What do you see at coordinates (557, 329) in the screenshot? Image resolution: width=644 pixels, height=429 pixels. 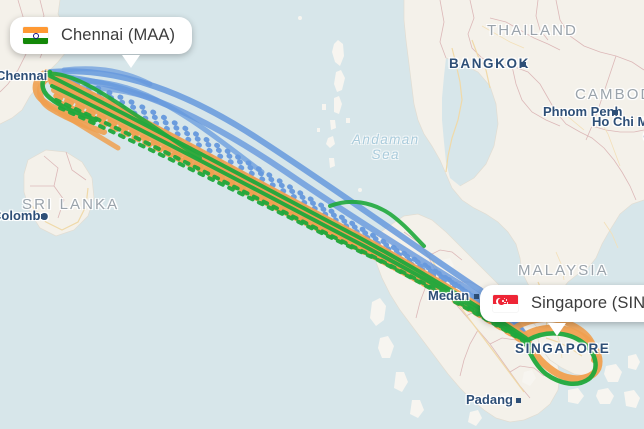 I see `destination-card-pointer` at bounding box center [557, 329].